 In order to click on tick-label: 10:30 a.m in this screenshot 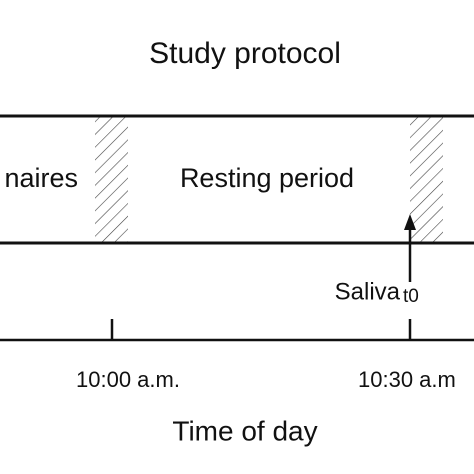, I will do `click(407, 379)`.